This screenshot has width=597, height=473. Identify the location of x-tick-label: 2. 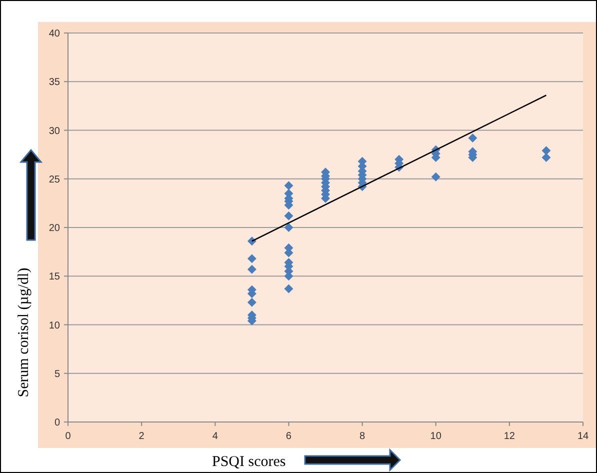
(141, 436).